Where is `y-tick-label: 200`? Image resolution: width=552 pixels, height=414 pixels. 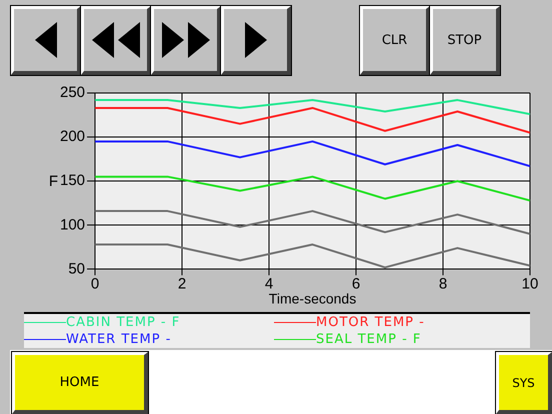
y-tick-label: 200 is located at coordinates (73, 137).